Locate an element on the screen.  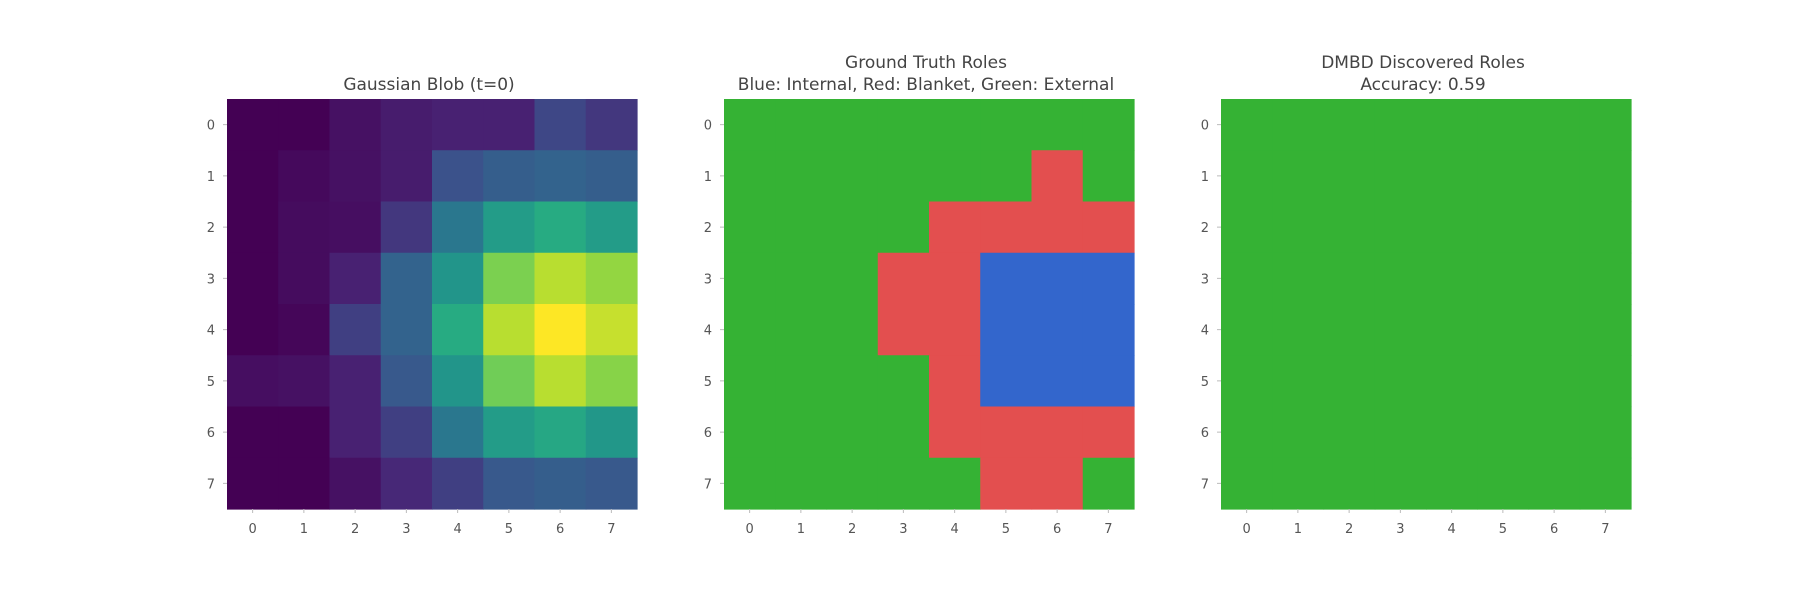
x-tick-label: 6 is located at coordinates (560, 529).